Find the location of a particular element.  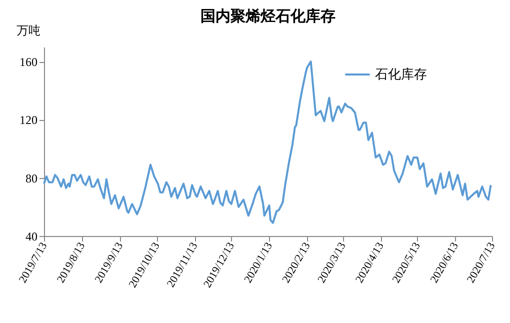

y-axis-title: 万吨 is located at coordinates (28, 31).